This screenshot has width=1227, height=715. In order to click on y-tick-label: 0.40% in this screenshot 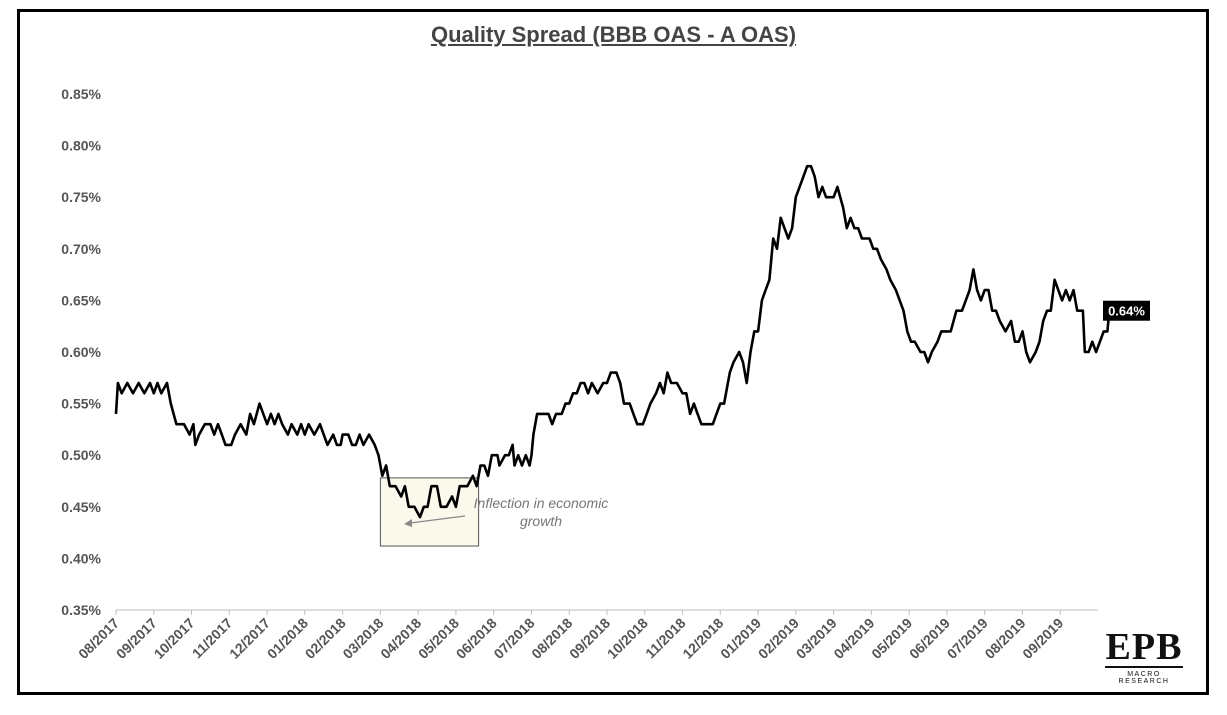, I will do `click(81, 558)`.